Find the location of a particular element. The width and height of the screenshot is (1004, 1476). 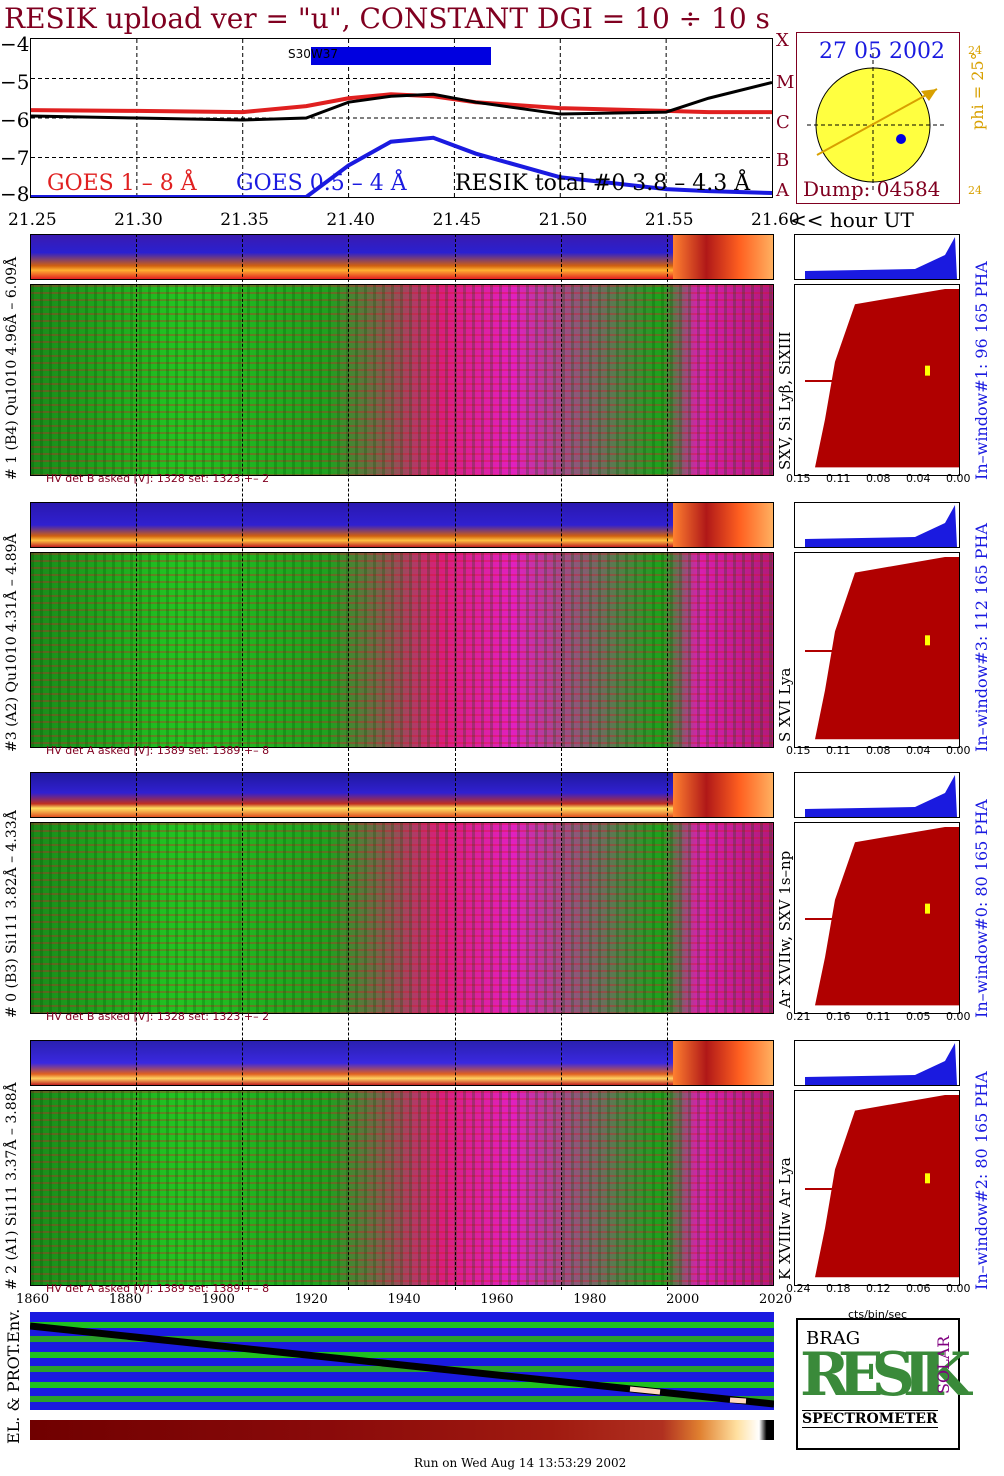

time-axis-tick: 21.45 is located at coordinates (457, 220).